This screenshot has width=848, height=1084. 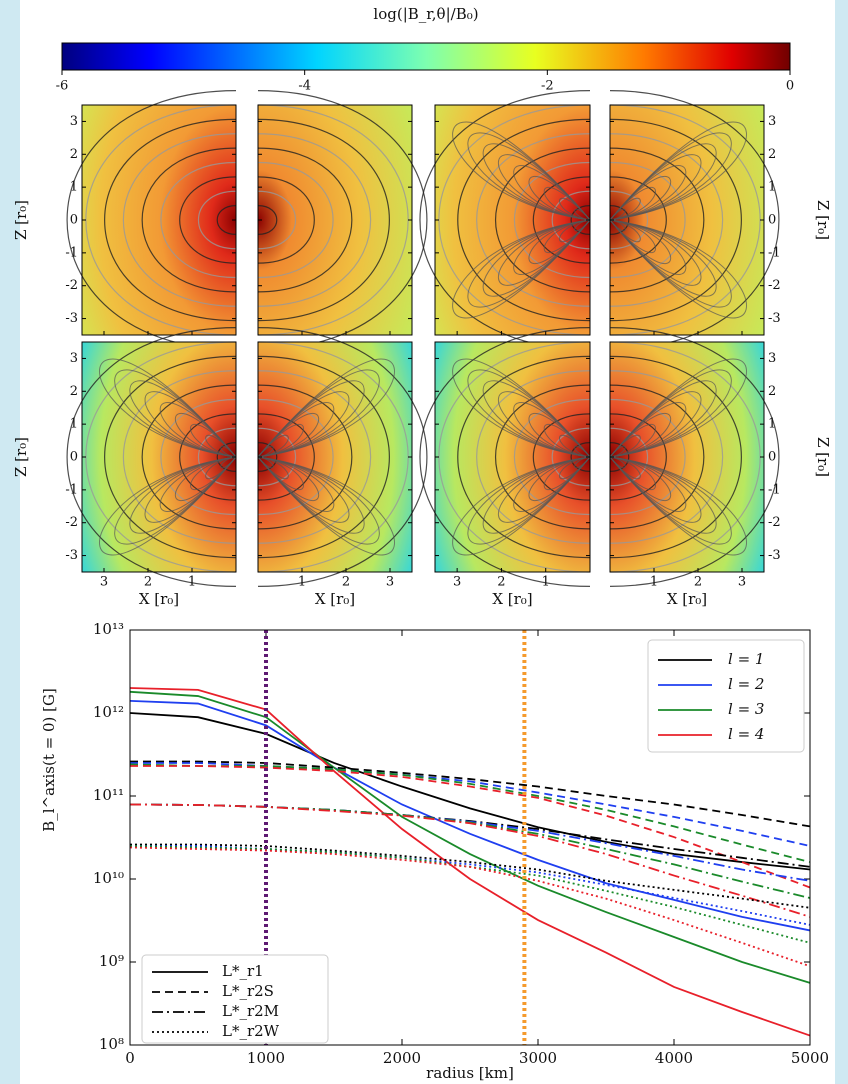 I want to click on z-tick-label: -3, so click(x=71, y=318).